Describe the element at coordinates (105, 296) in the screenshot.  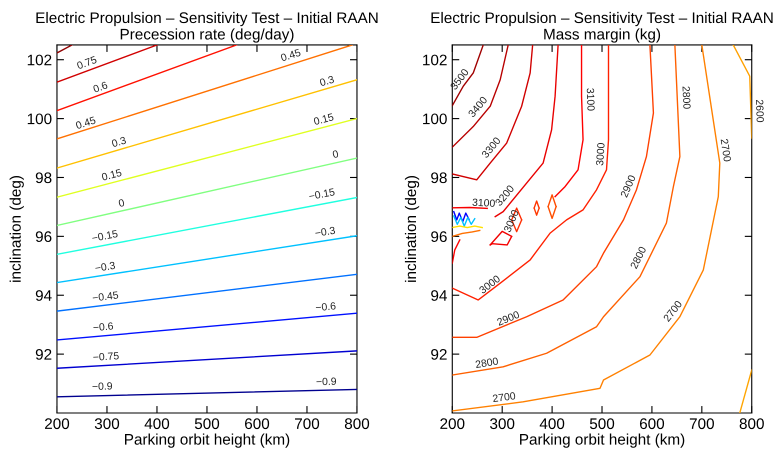
I see `annotation: −0.45` at that location.